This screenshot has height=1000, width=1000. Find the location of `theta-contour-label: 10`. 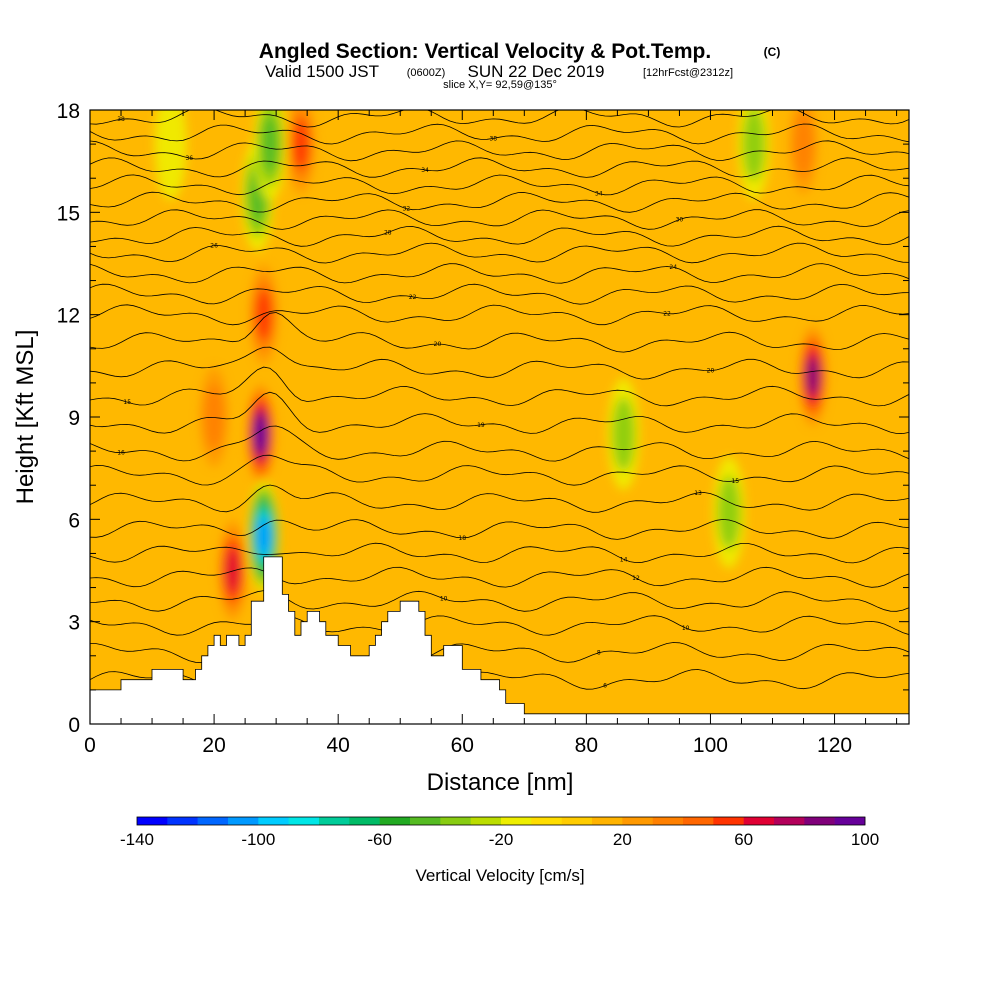

theta-contour-label: 10 is located at coordinates (686, 628).